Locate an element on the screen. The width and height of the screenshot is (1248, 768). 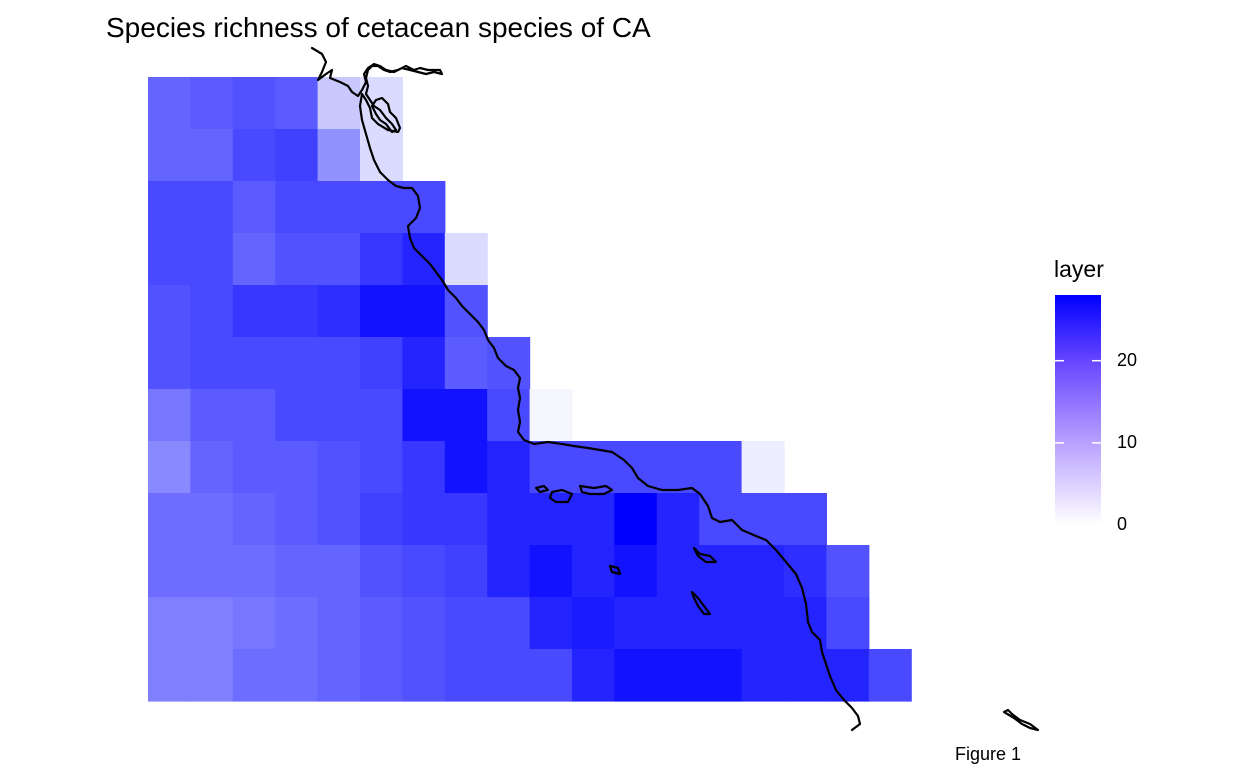
island-san-clemente is located at coordinates (701, 603).